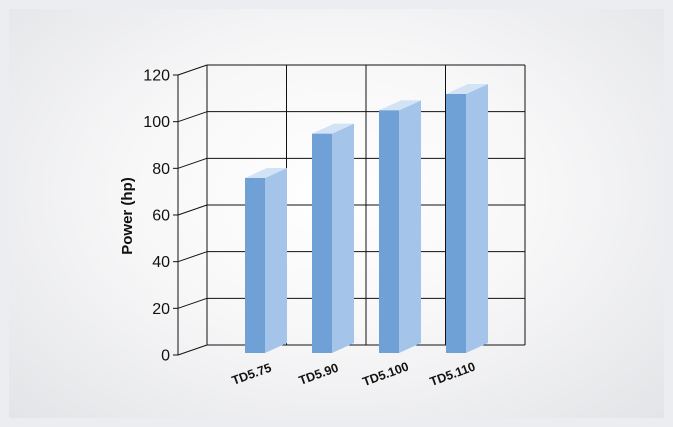 The image size is (673, 427). Describe the element at coordinates (353, 374) in the screenshot. I see `category-labels: TD5.75 TD5.90 TD5.100 TD5.110` at that location.